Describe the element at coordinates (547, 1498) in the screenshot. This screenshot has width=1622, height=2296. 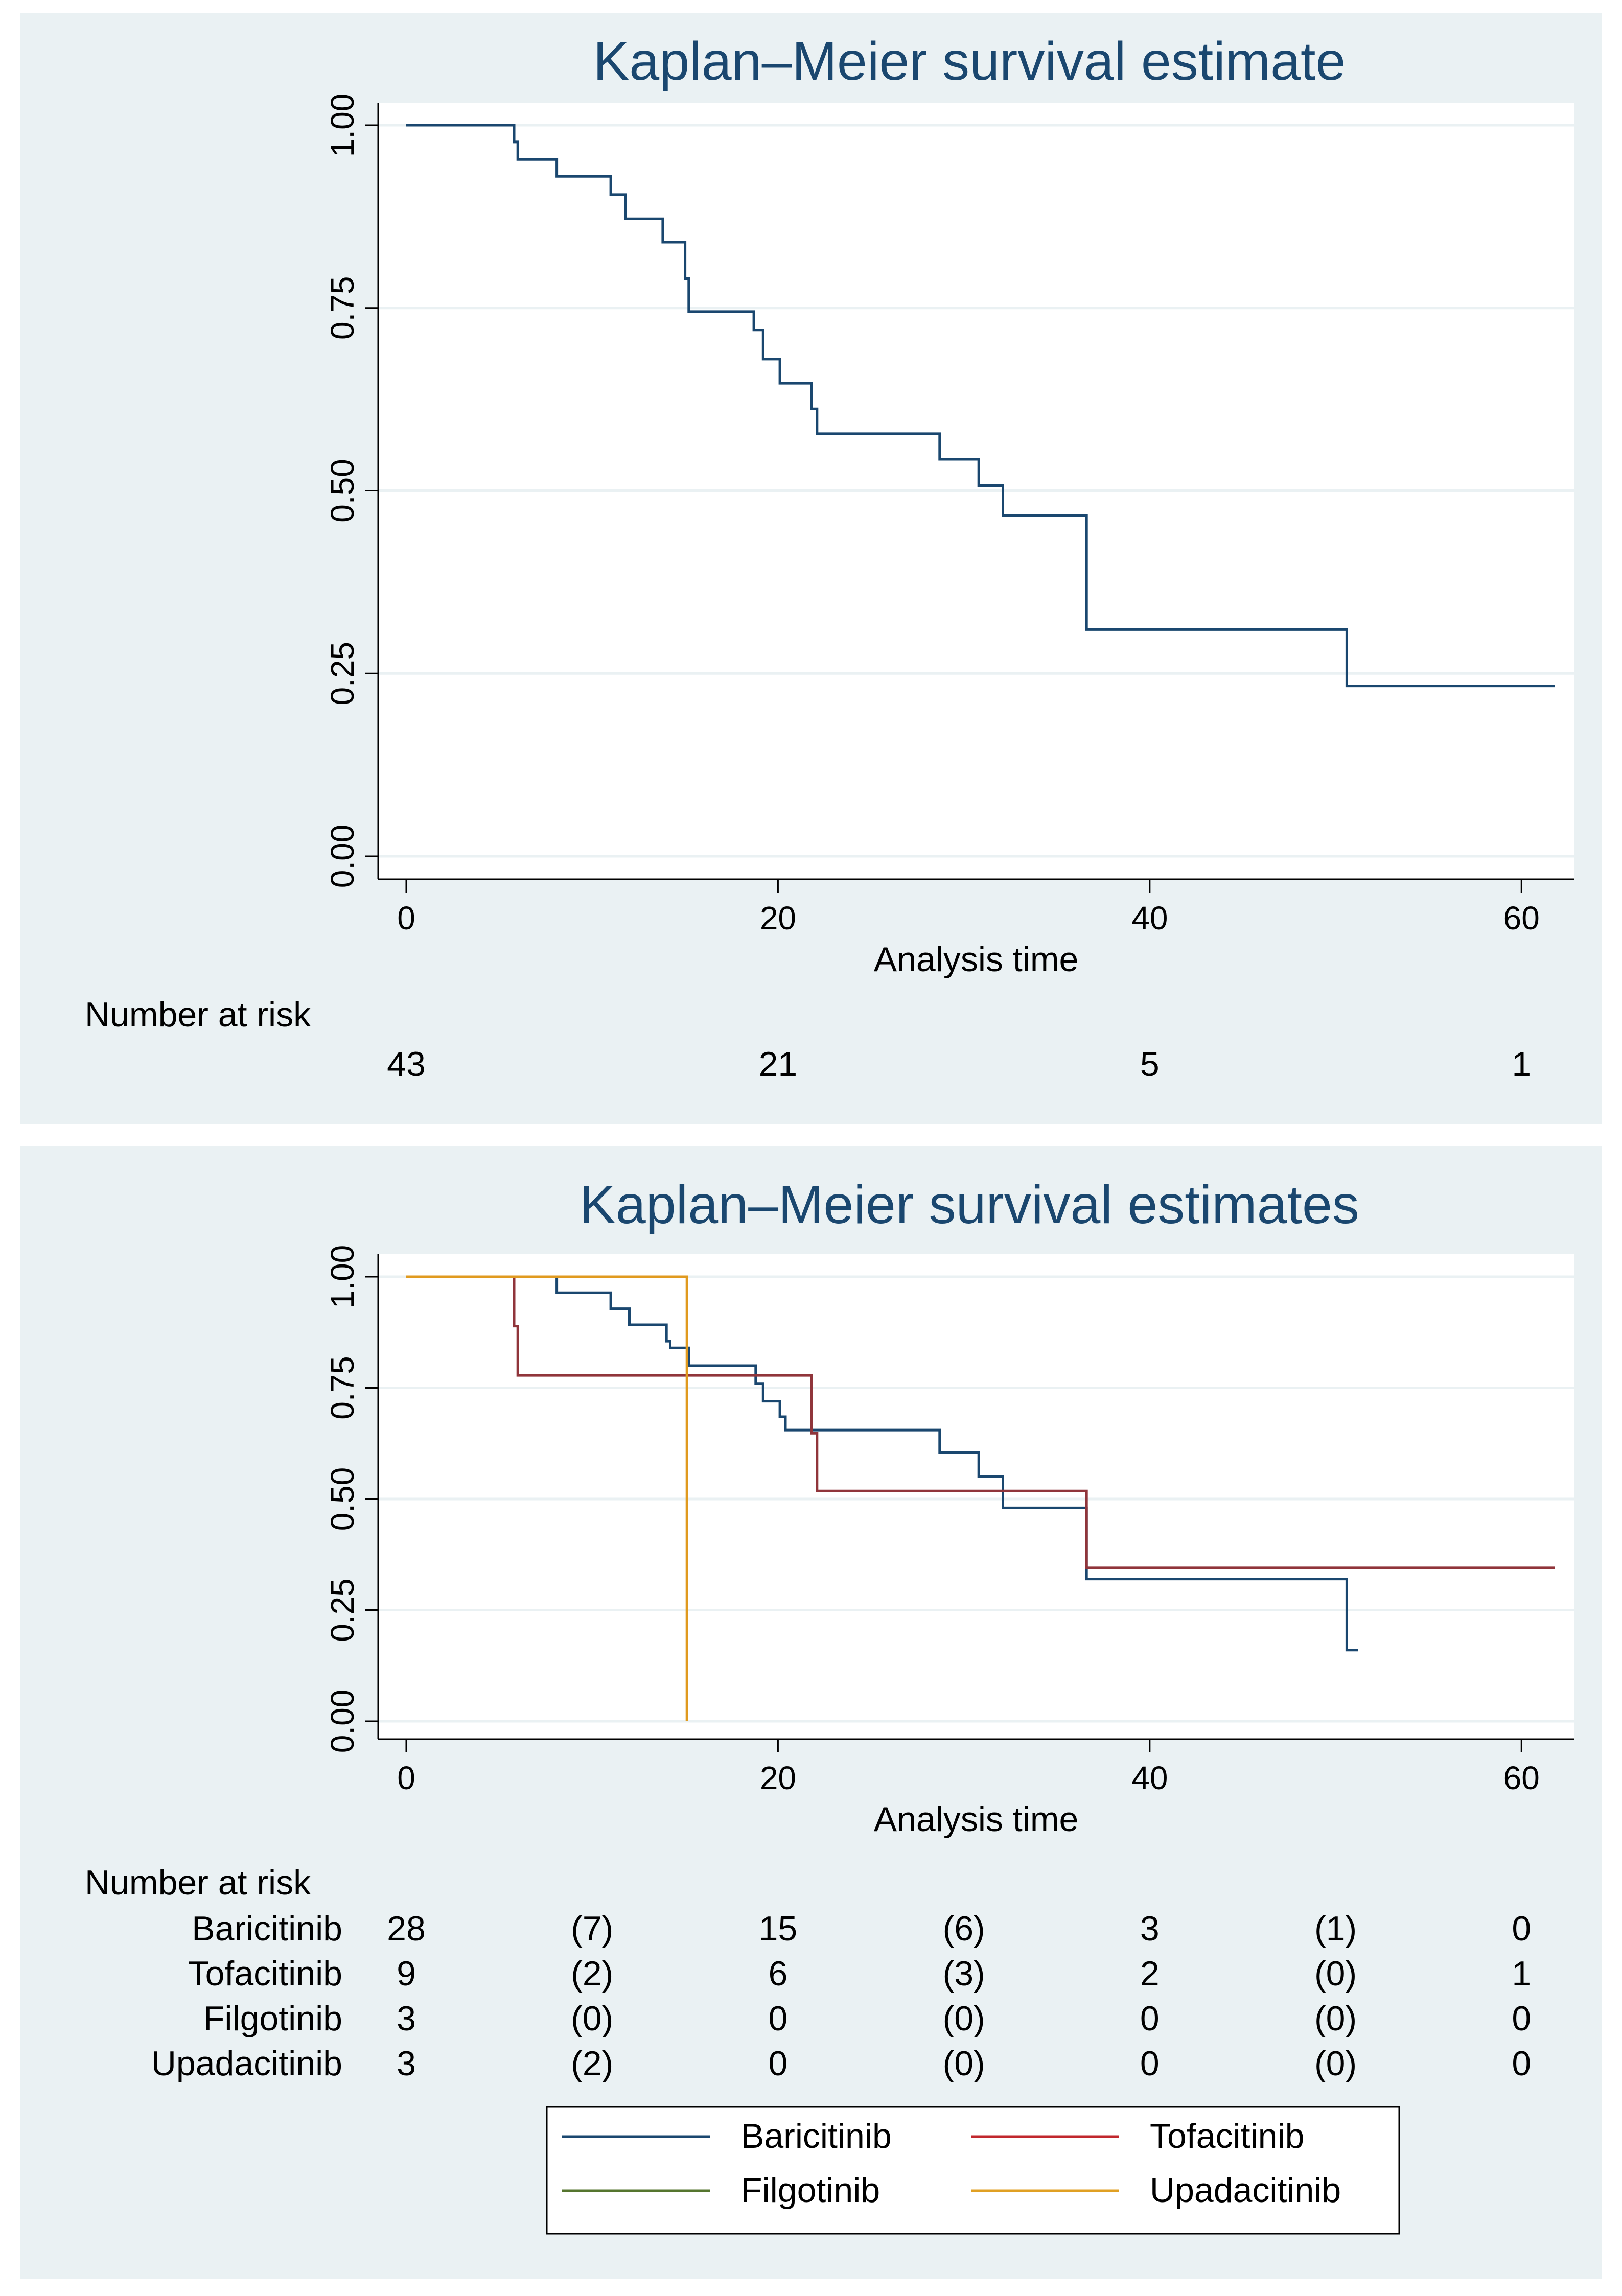
I see `series-line-upadacitinib` at that location.